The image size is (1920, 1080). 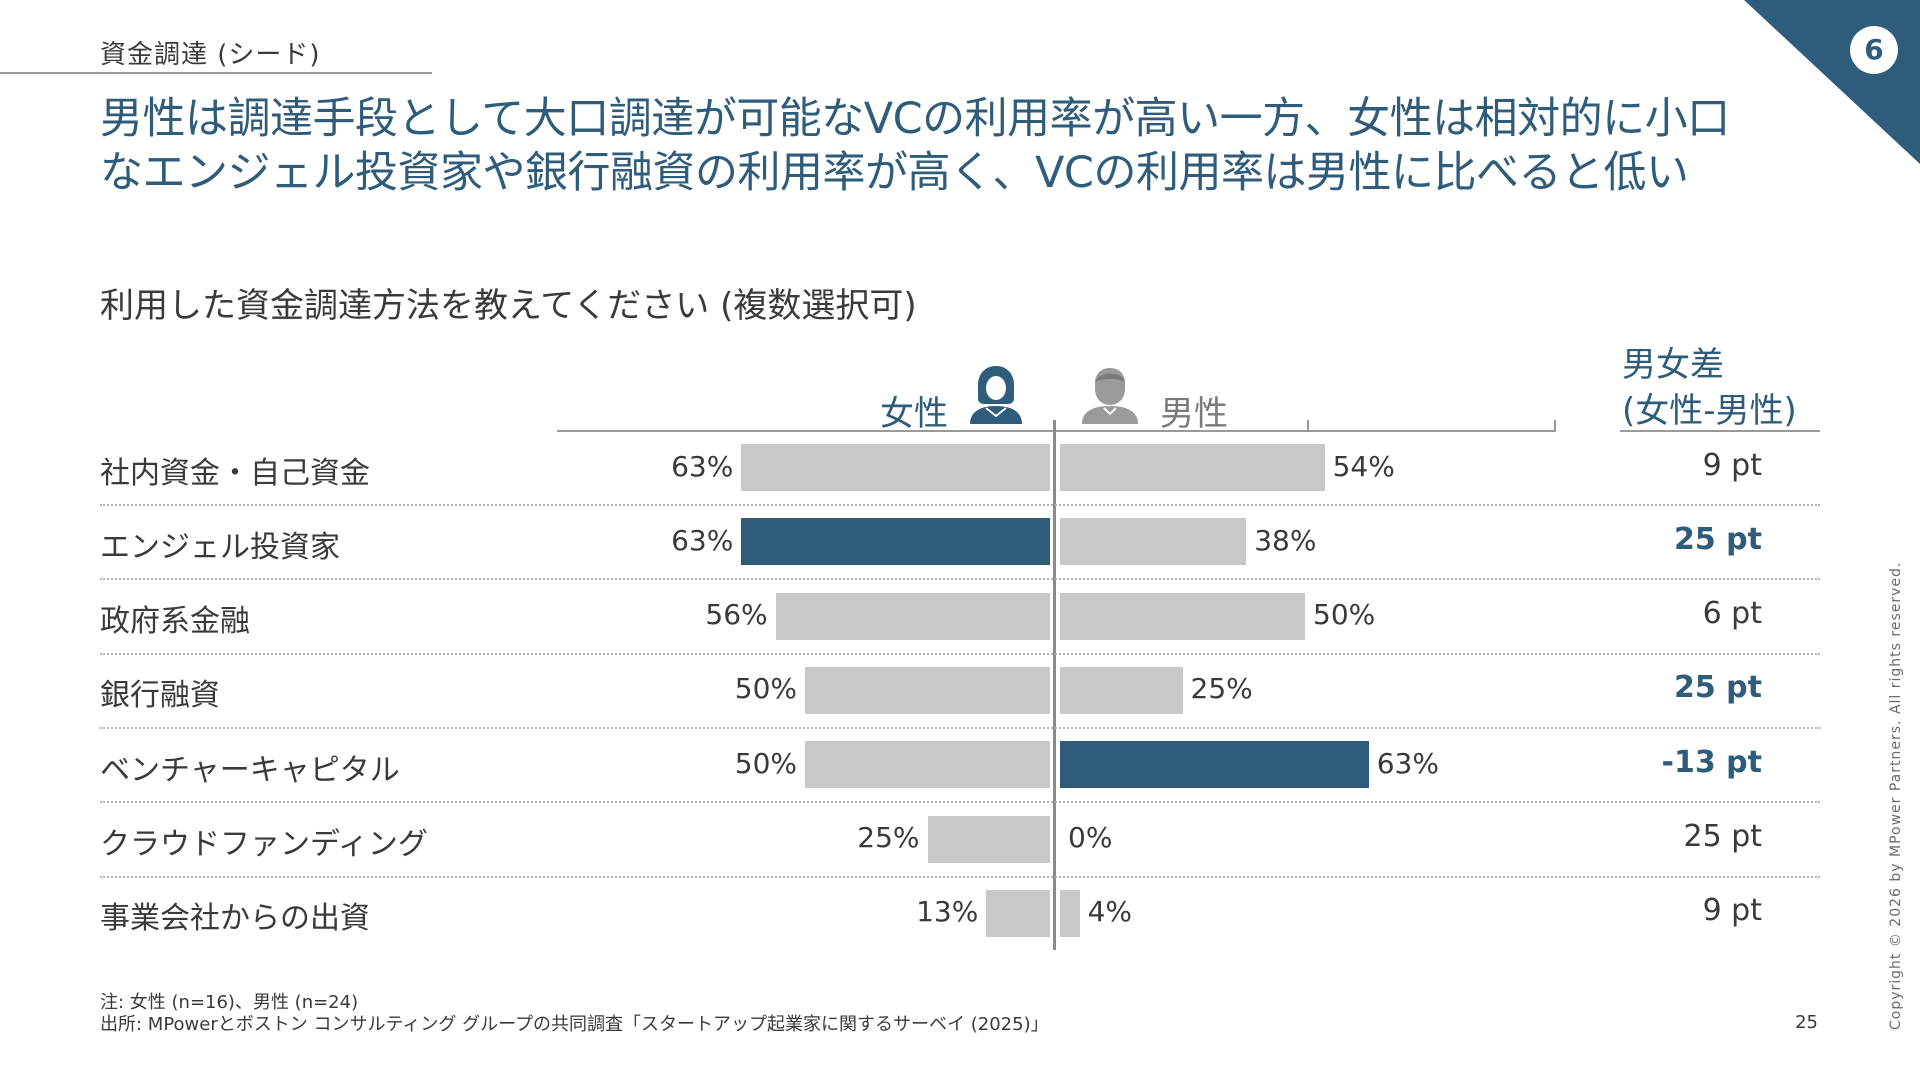 What do you see at coordinates (1110, 396) in the screenshot?
I see `male-user-icon` at bounding box center [1110, 396].